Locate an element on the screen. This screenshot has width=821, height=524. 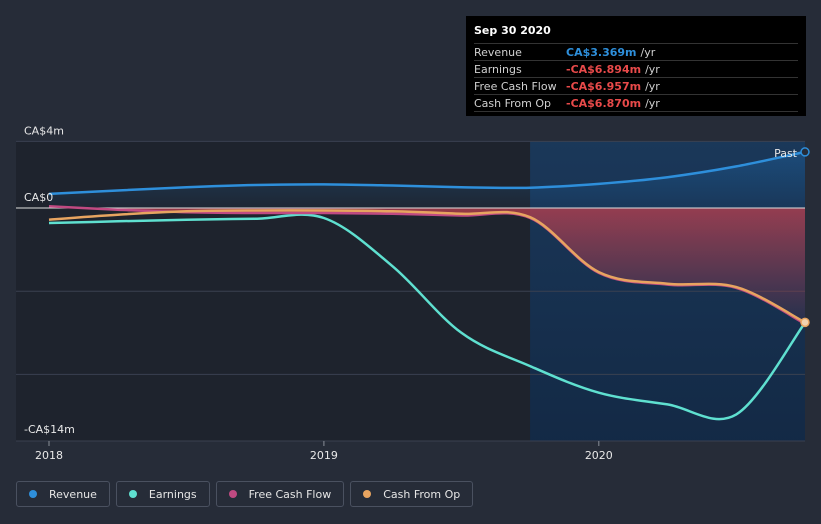
legend-item-free-cash-flow: Free Cash Flow is located at coordinates (280, 494).